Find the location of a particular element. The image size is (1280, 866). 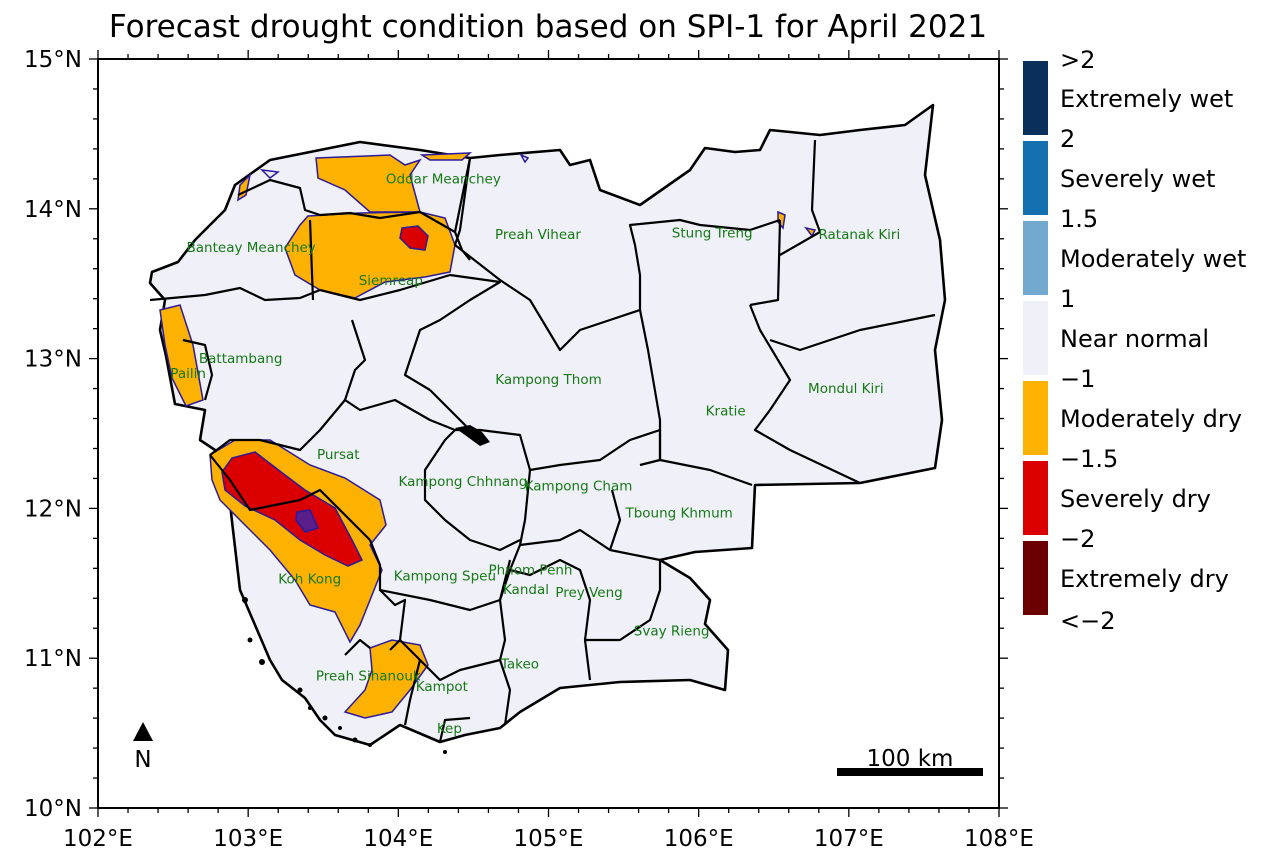

province-label: Banteay Meanchey is located at coordinates (251, 248).